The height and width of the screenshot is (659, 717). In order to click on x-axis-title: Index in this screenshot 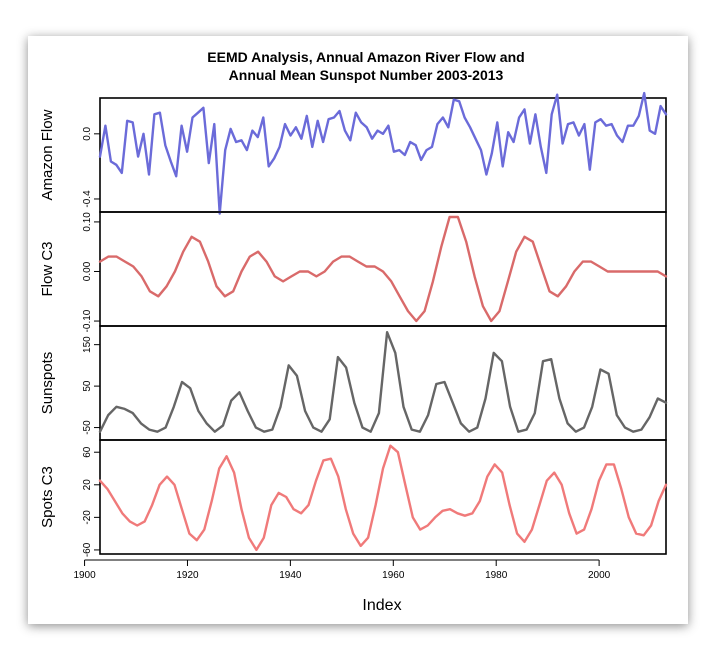, I will do `click(381, 605)`.